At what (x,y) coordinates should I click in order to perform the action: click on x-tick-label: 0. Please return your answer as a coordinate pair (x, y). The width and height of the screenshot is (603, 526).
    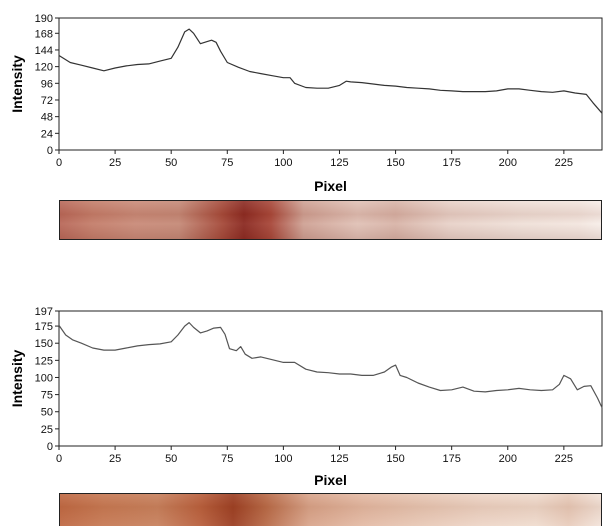
    Looking at the image, I should click on (59, 163).